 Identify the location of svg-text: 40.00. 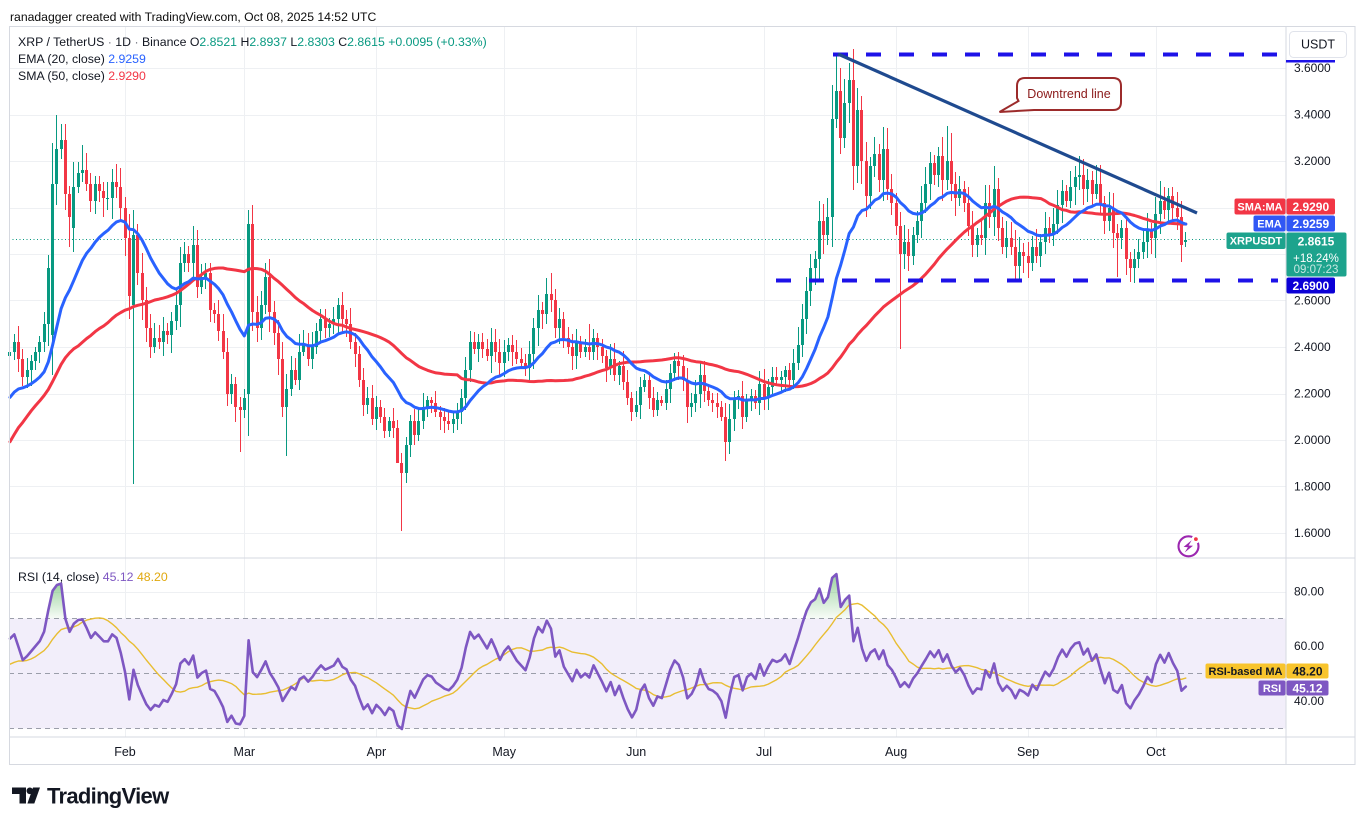
(1309, 701).